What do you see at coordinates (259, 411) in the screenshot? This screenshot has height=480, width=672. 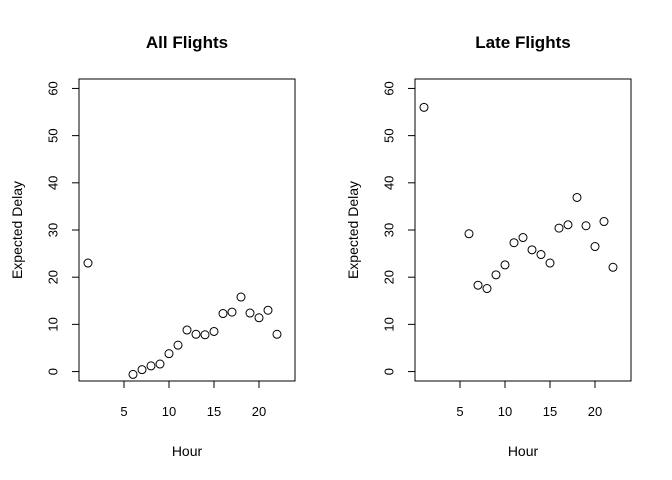 I see `x-tick-label-all: 20` at bounding box center [259, 411].